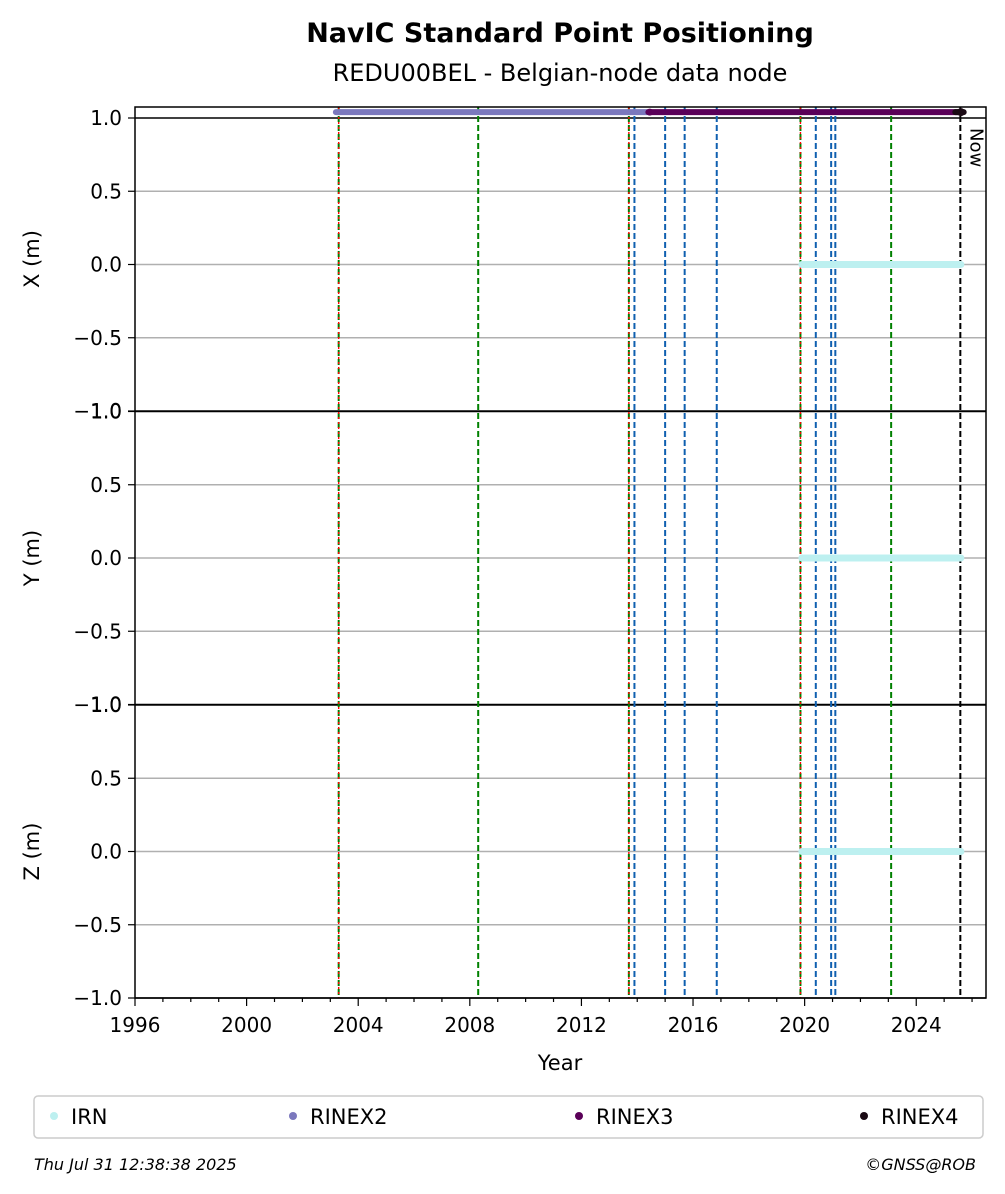 This screenshot has height=1194, width=1005. Describe the element at coordinates (469, 1025) in the screenshot. I see `x-tick-label: 2008` at that location.